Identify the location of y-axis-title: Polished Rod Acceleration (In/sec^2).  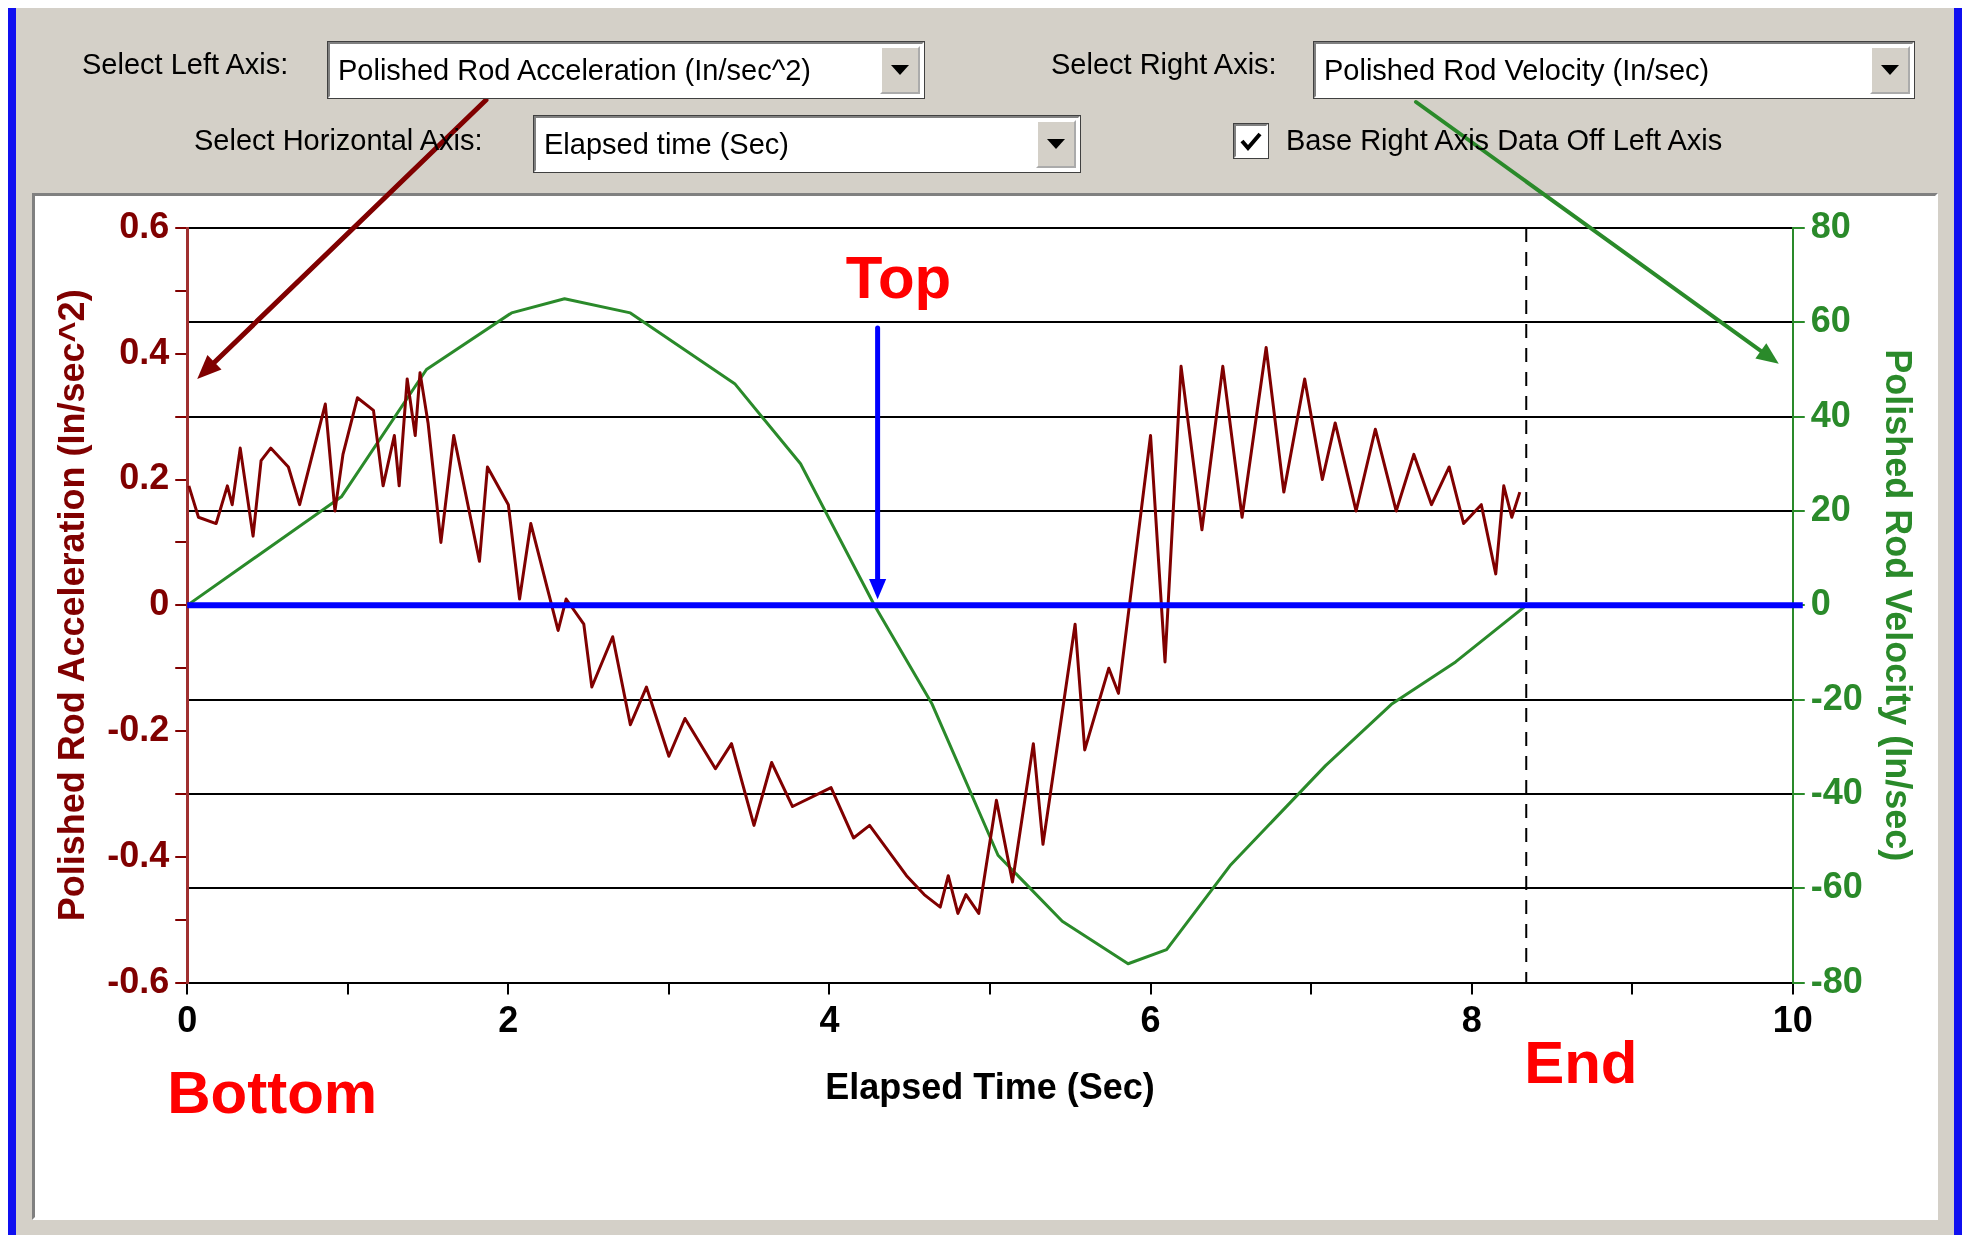
(71, 605).